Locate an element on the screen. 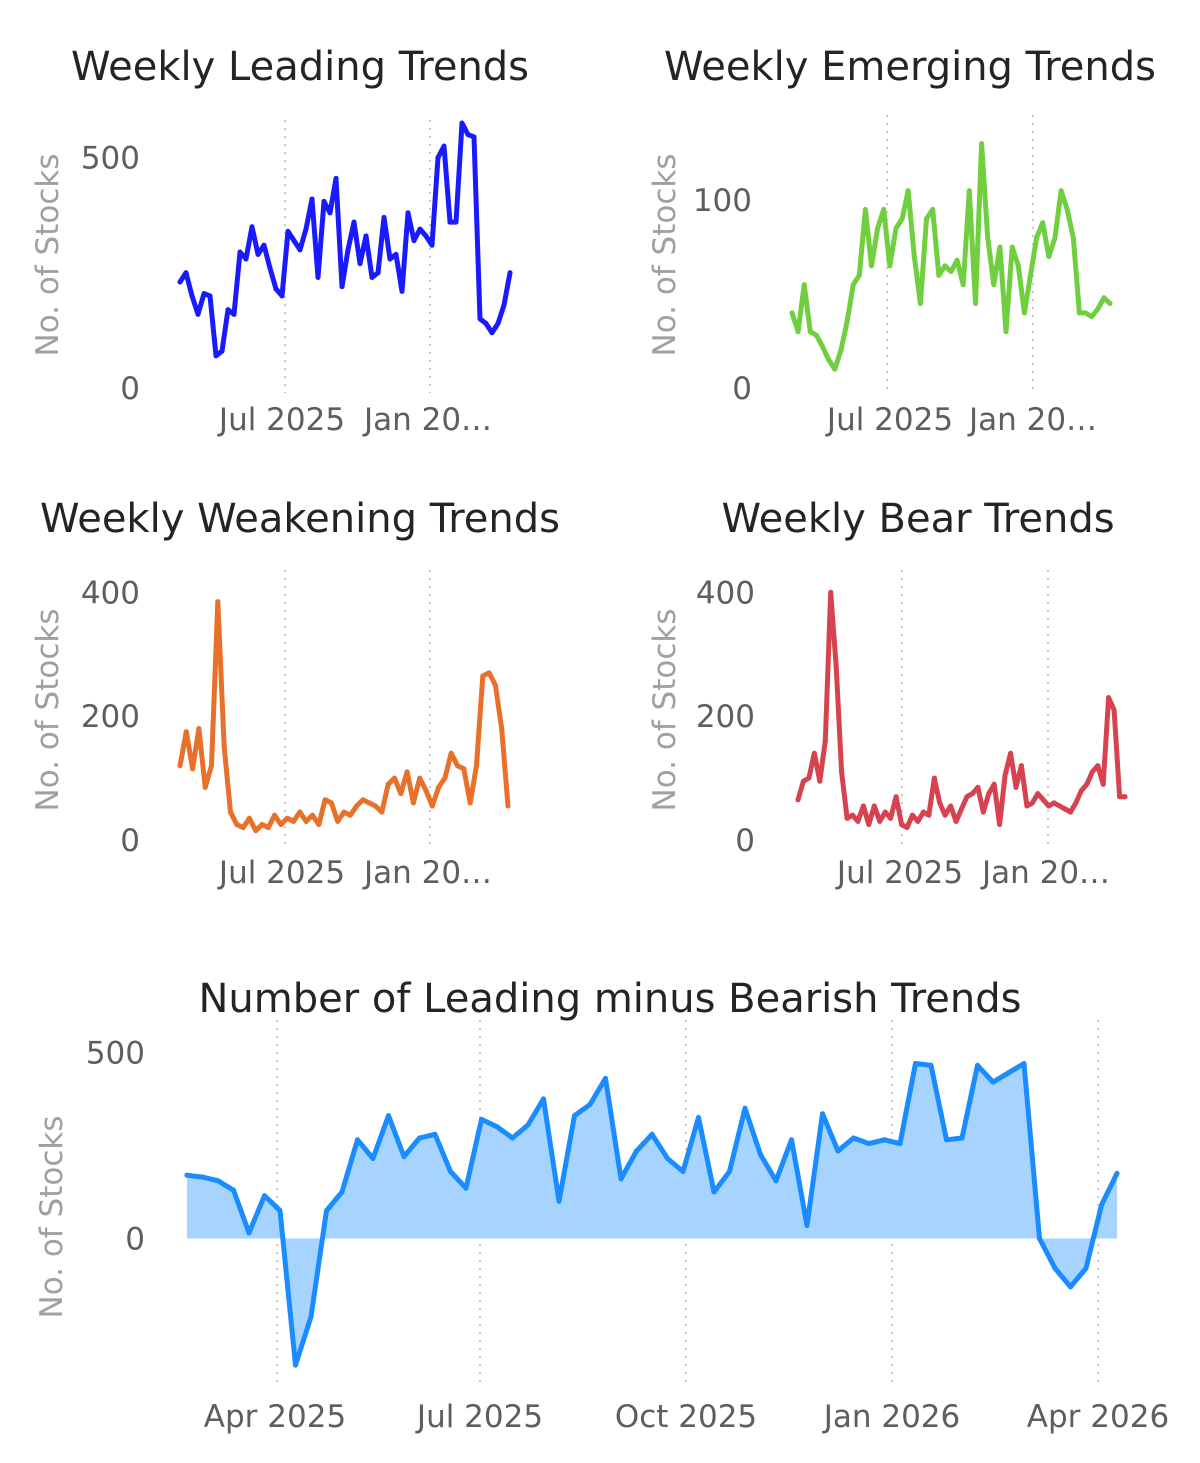 This screenshot has width=1200, height=1463. y-tick-label: 200 is located at coordinates (110, 717).